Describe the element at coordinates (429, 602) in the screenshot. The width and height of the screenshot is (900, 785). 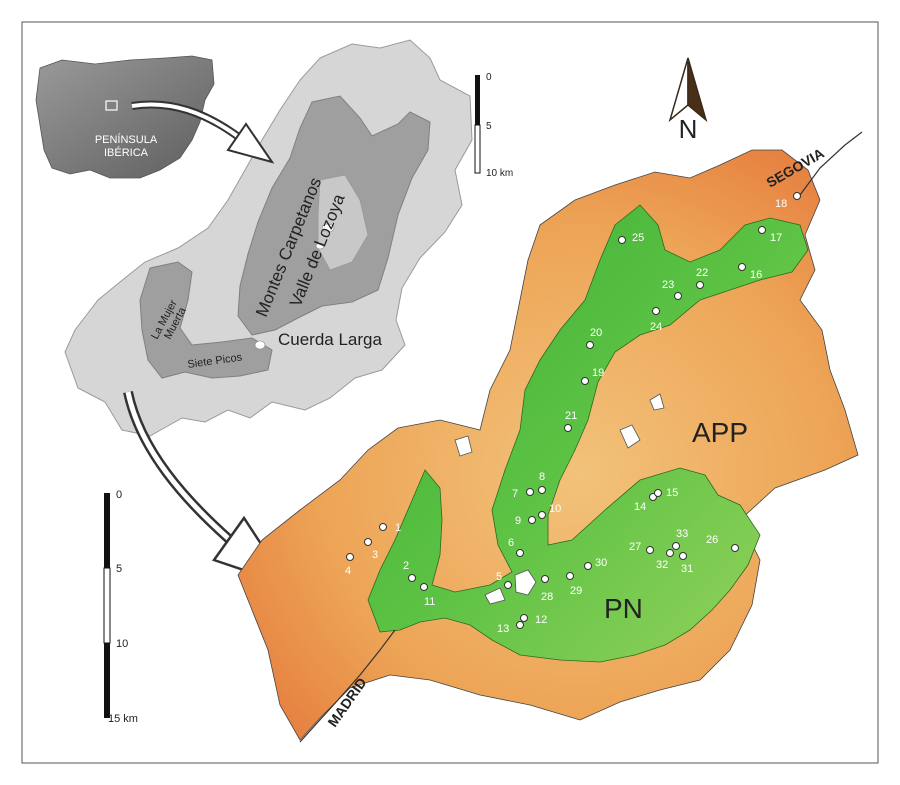
I see `svg-text: 11` at that location.